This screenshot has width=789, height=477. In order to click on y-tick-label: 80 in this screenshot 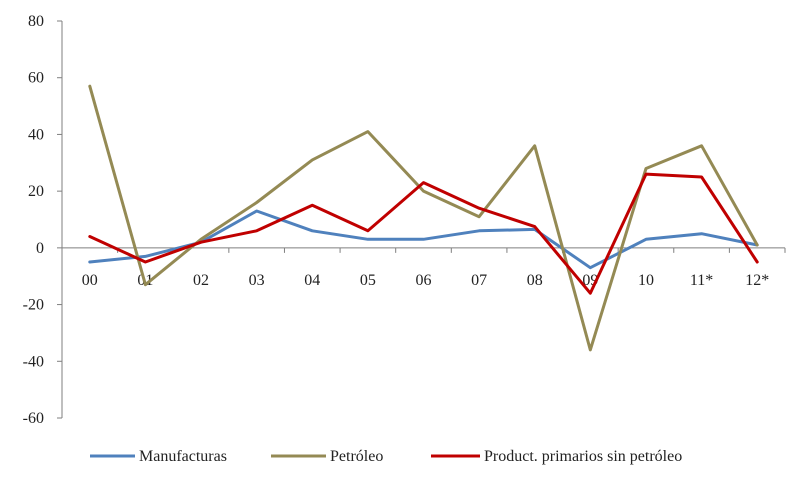, I will do `click(36, 21)`.